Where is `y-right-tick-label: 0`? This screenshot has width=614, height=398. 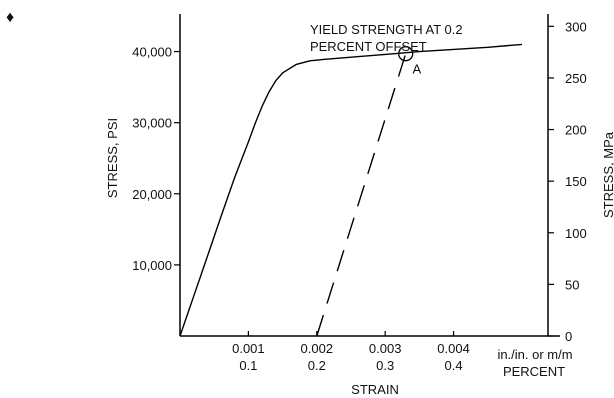
y-right-tick-label: 0 is located at coordinates (568, 336).